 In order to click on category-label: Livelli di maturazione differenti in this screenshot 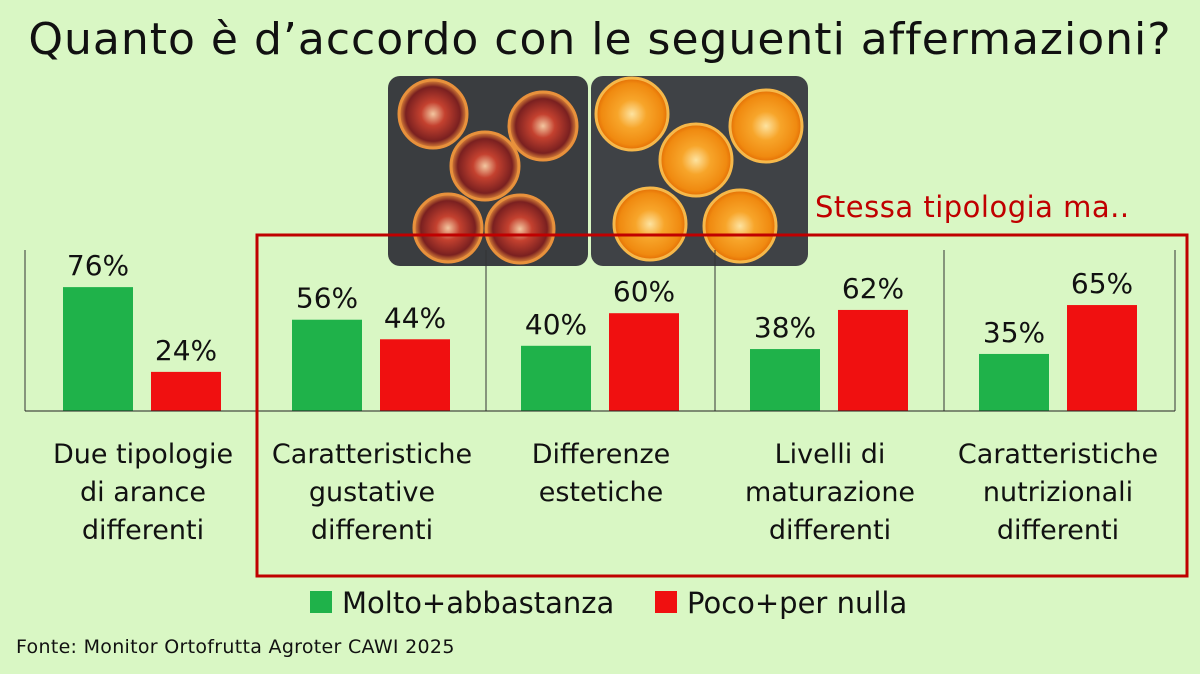, I will do `click(830, 493)`.